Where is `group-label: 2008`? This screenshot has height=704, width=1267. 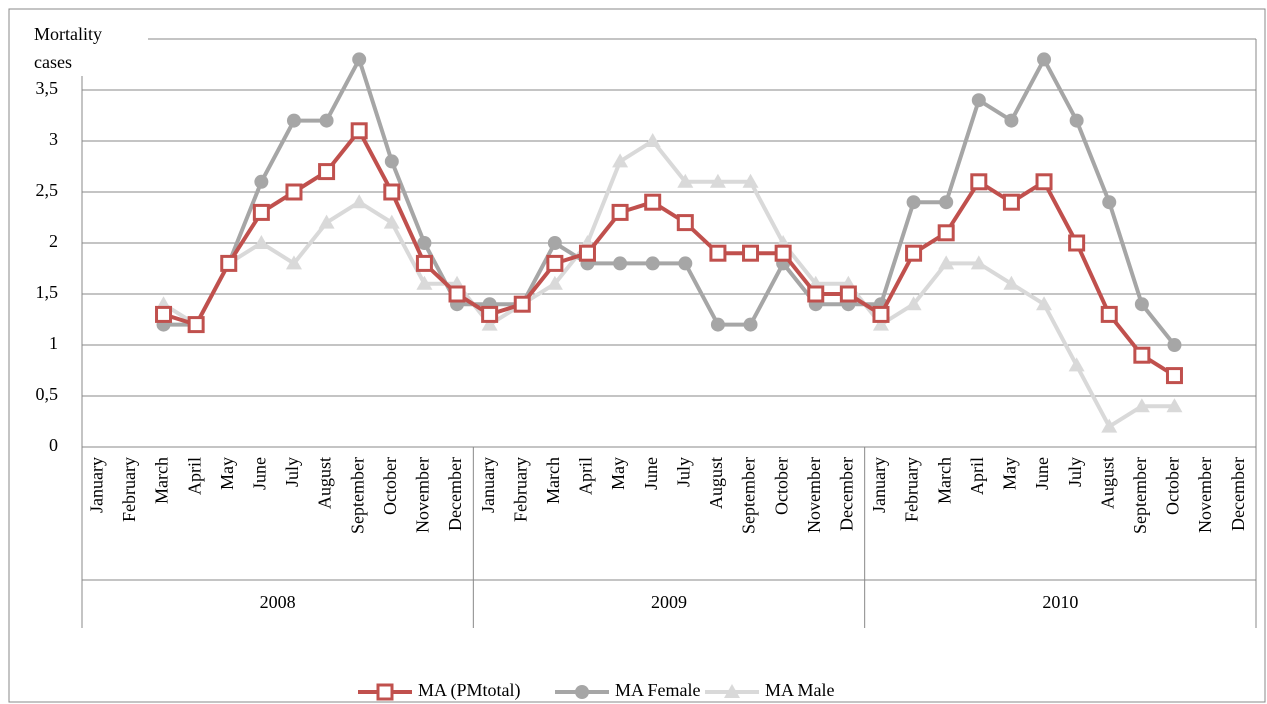
group-label: 2008 is located at coordinates (278, 602).